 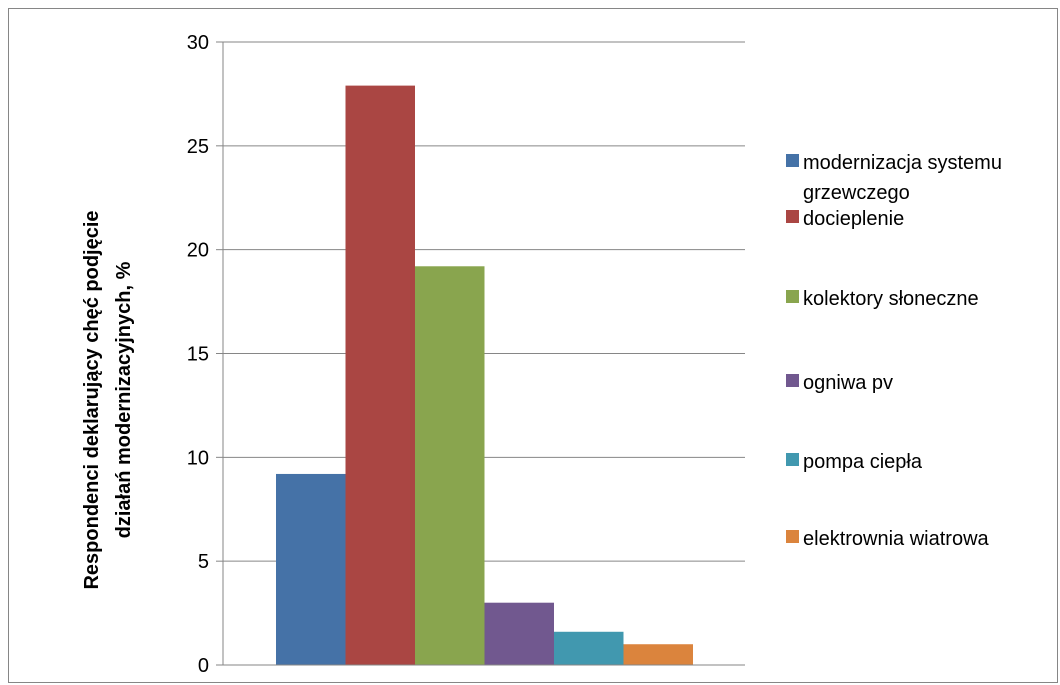 What do you see at coordinates (848, 383) in the screenshot?
I see `legend-label: ogniwa pv` at bounding box center [848, 383].